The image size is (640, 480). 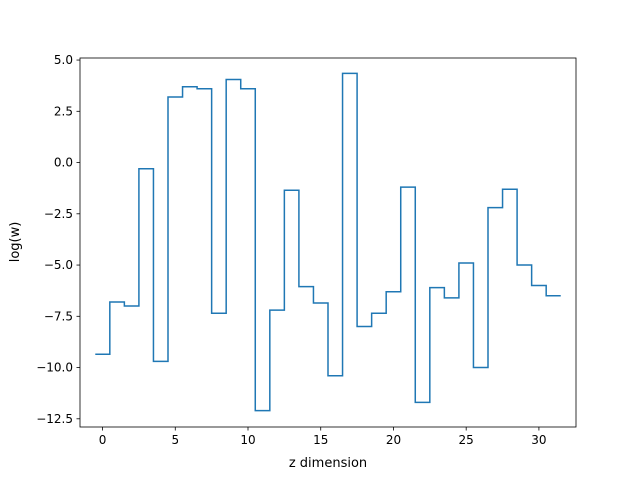 What do you see at coordinates (328, 463) in the screenshot?
I see `x-axis-label: z dimension` at bounding box center [328, 463].